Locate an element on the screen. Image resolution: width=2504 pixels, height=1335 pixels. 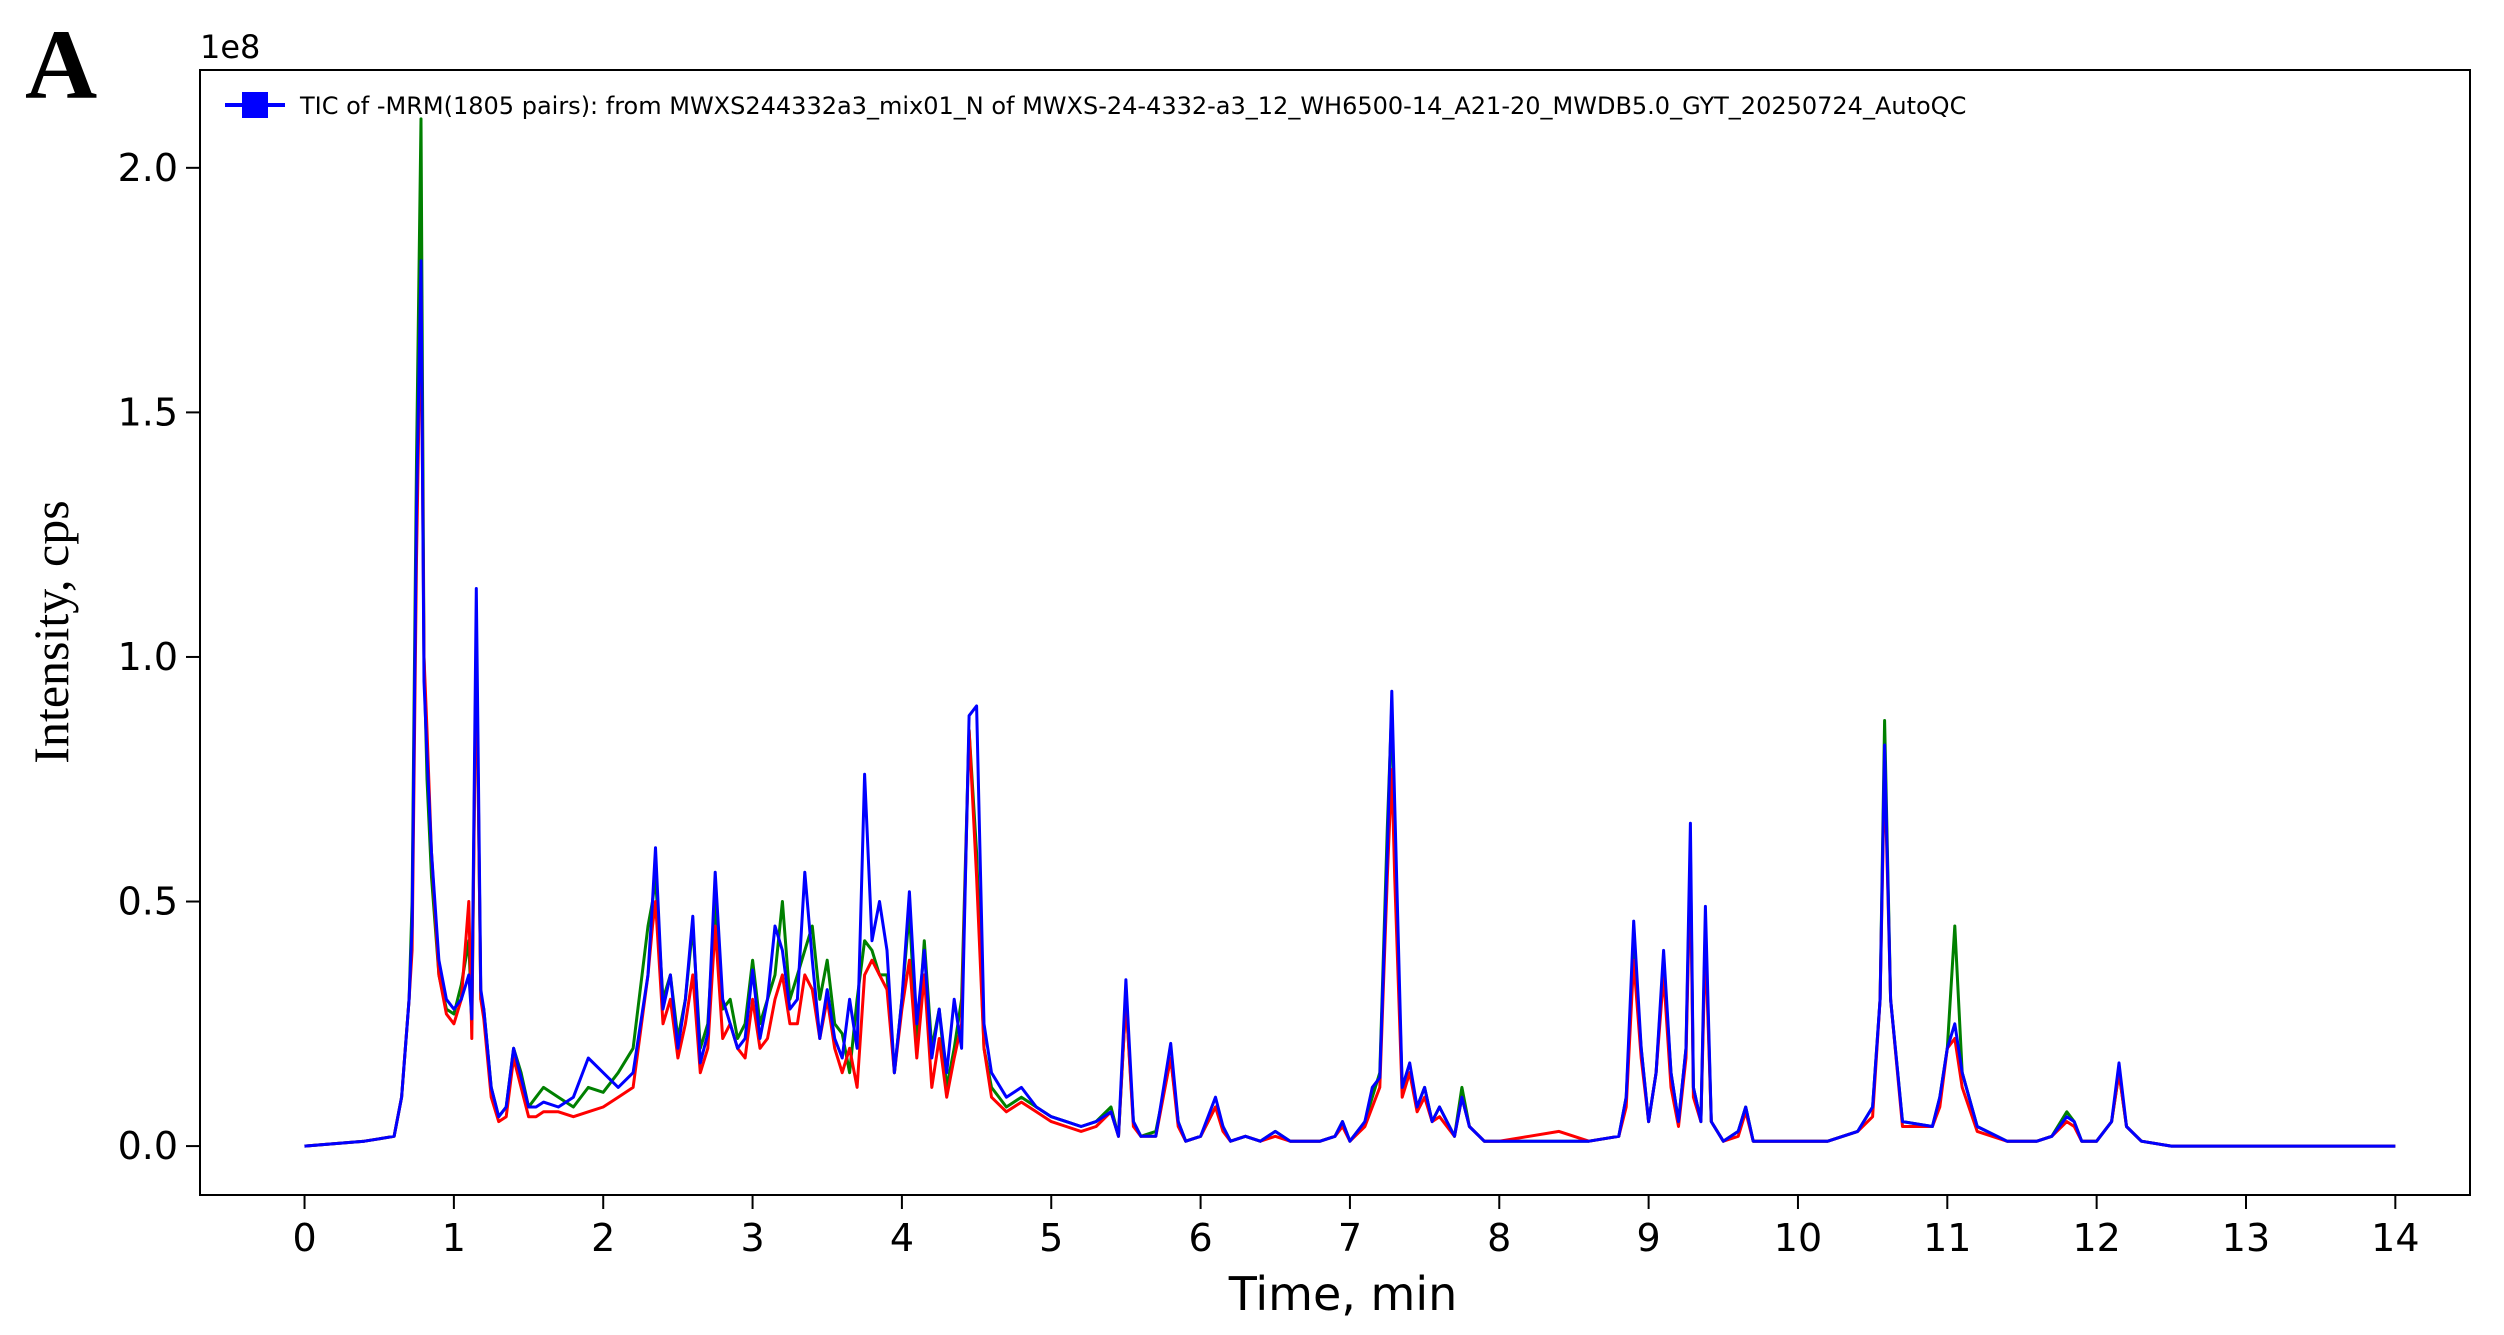
x-axis: 0 1 2 3 4 5 6 7 8 9 10 11 12 13 14 is located at coordinates (1356, 1227).